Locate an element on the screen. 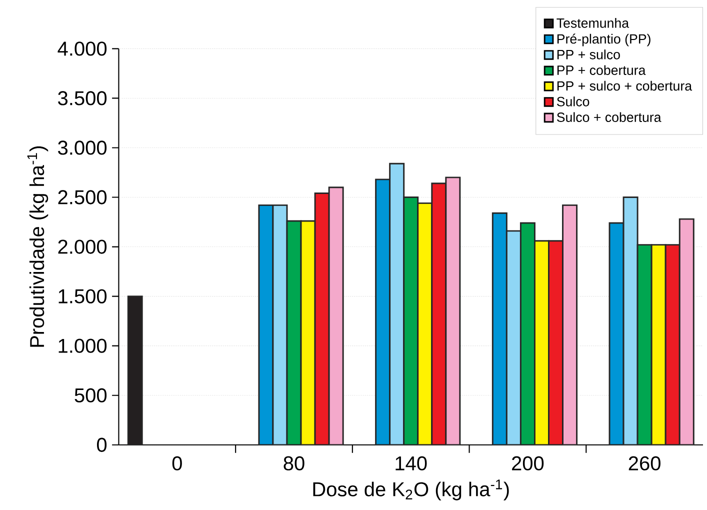 The width and height of the screenshot is (707, 510). x-tick-label: 0 is located at coordinates (177, 463).